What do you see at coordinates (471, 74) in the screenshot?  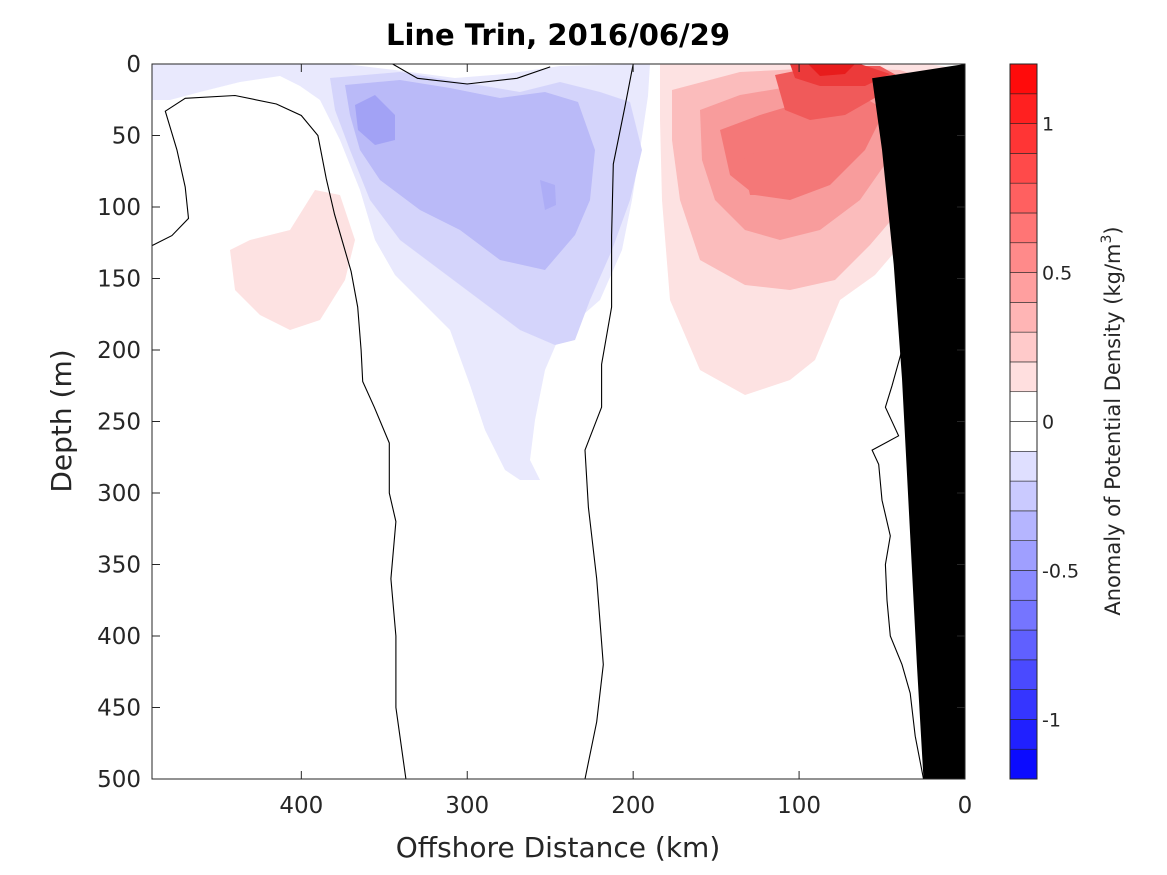 I see `zero-contour-surface-loop` at bounding box center [471, 74].